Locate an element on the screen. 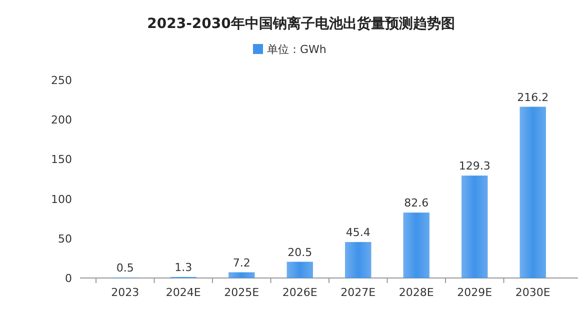  x-tick-label: 2027E is located at coordinates (358, 292).